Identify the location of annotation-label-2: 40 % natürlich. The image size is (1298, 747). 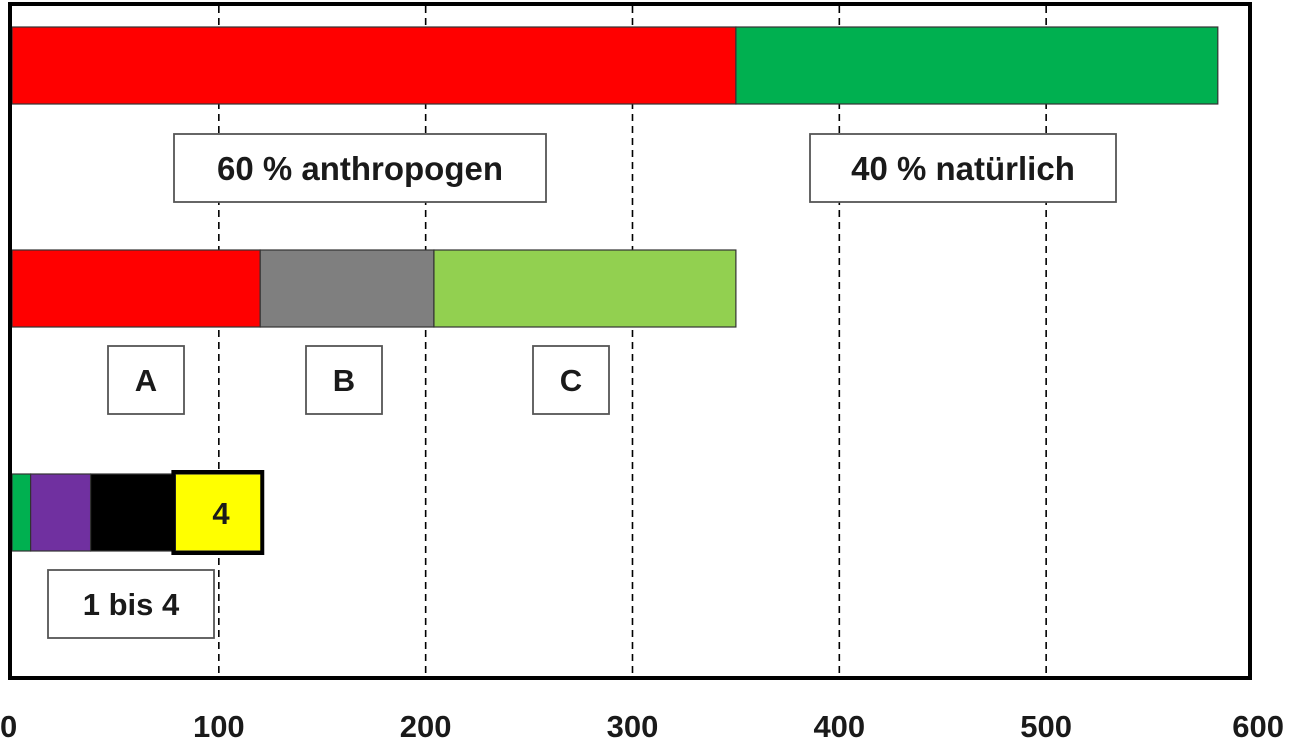
(963, 168).